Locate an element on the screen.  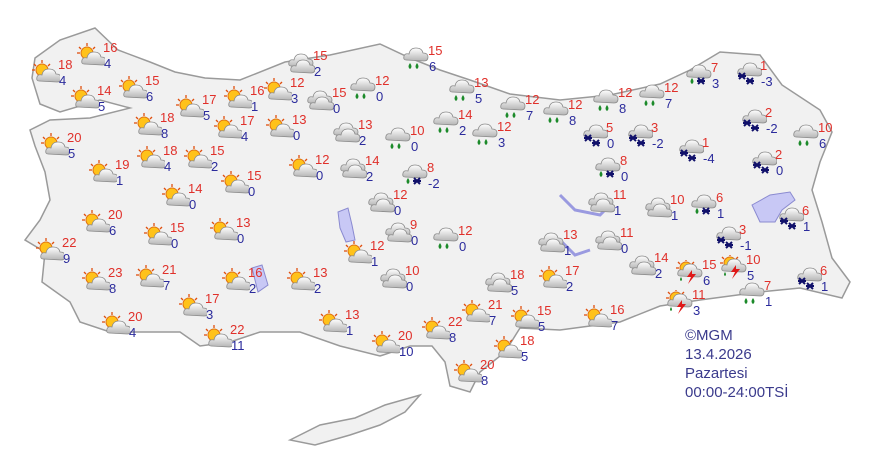
max-temp: 9 is located at coordinates (414, 224).